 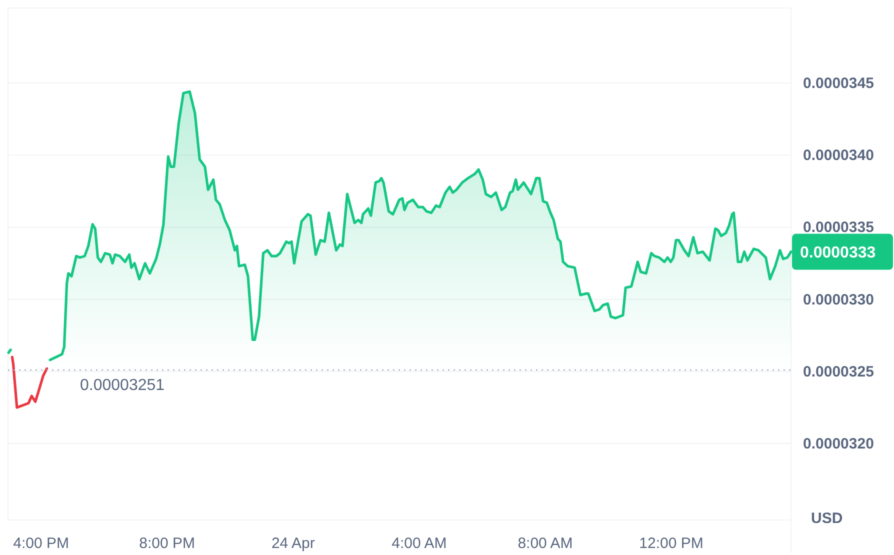 What do you see at coordinates (838, 155) in the screenshot?
I see `y-tick-label: 0.0000340` at bounding box center [838, 155].